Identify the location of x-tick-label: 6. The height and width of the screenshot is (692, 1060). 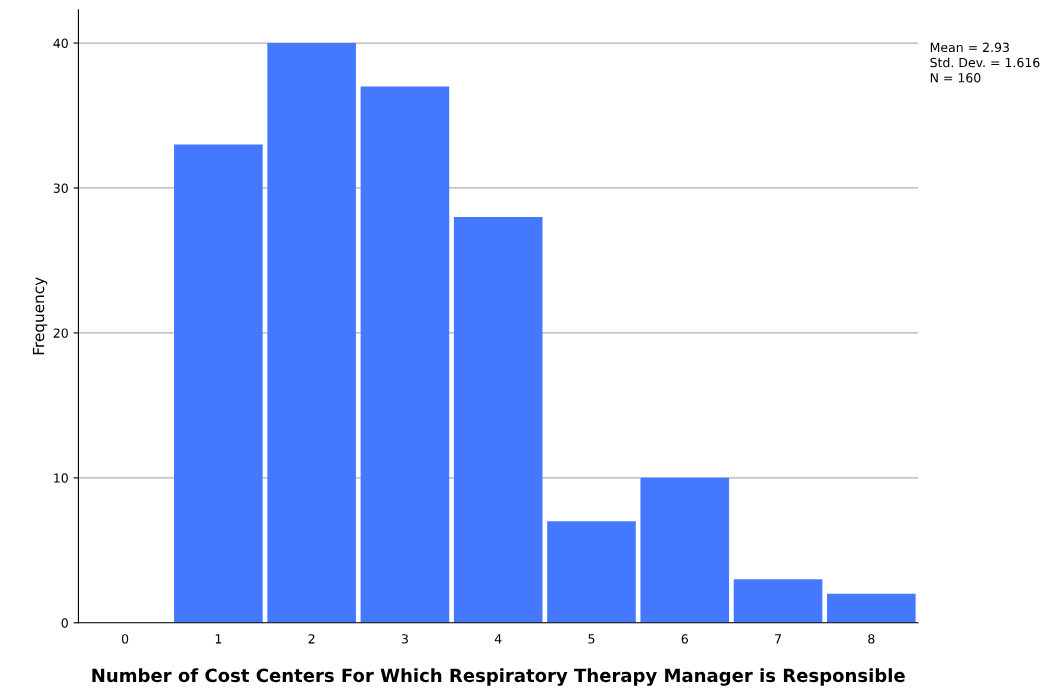
(684, 639).